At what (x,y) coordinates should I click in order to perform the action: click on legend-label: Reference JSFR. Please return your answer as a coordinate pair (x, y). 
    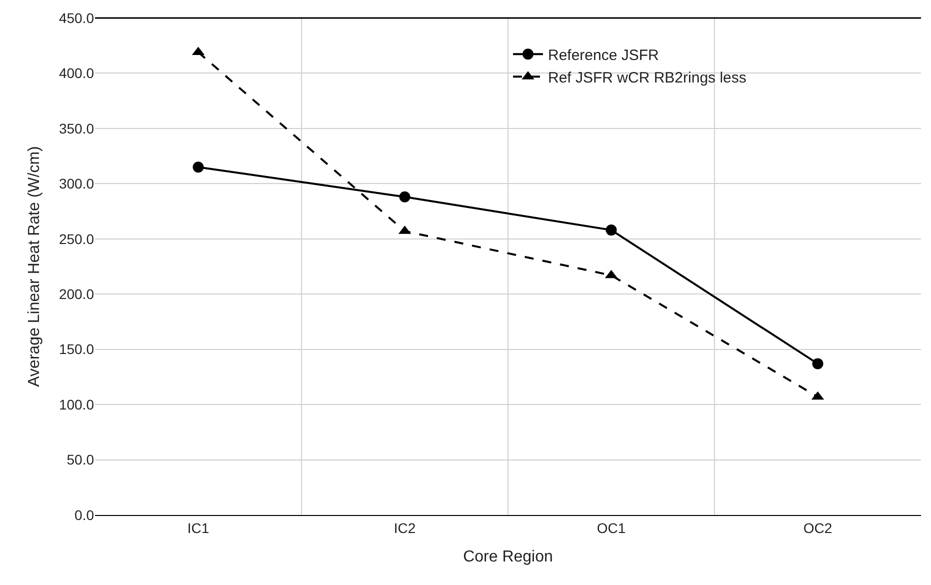
    Looking at the image, I should click on (604, 55).